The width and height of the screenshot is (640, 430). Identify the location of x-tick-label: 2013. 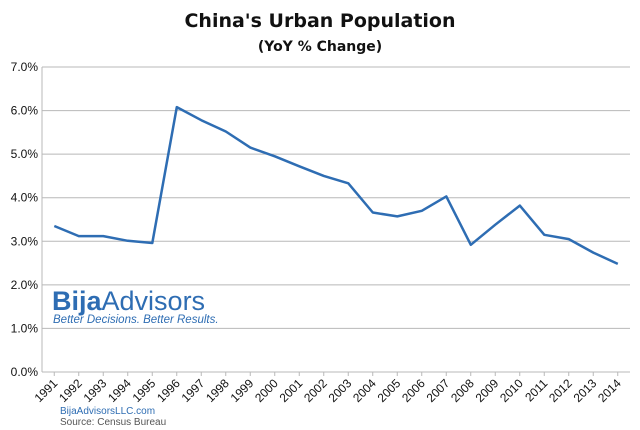
(585, 390).